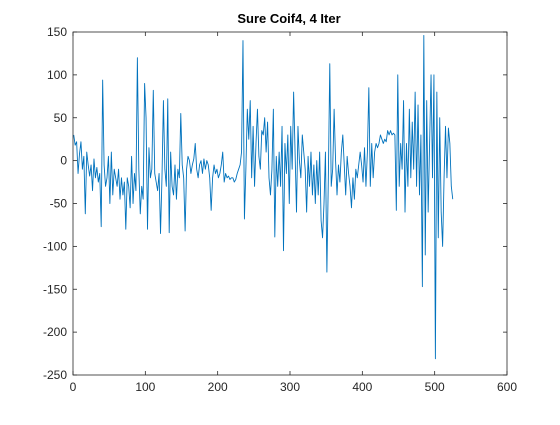  I want to click on y-tick-label: -200, so click(55, 332).